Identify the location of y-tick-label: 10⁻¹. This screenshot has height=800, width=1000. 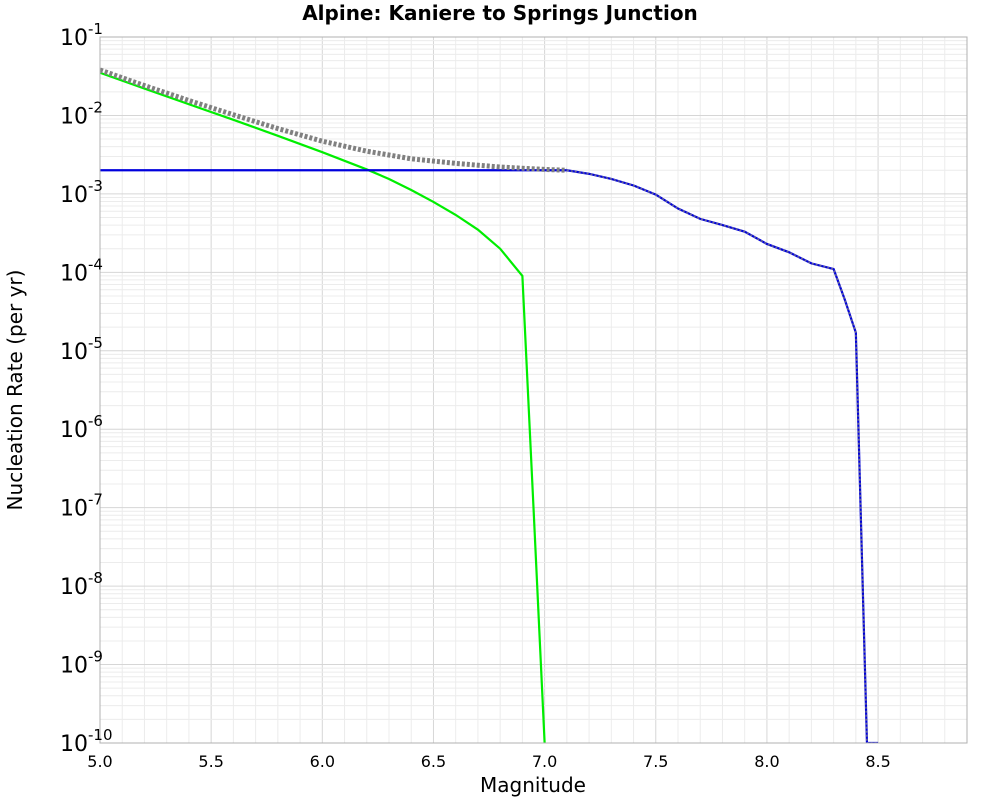
(81, 35).